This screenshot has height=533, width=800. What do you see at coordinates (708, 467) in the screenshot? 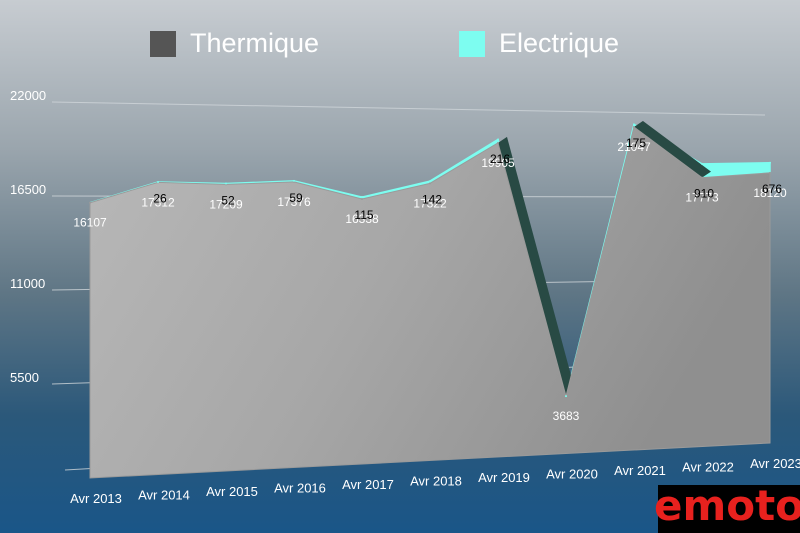
I see `x-tick-label: Avr 2022` at bounding box center [708, 467].